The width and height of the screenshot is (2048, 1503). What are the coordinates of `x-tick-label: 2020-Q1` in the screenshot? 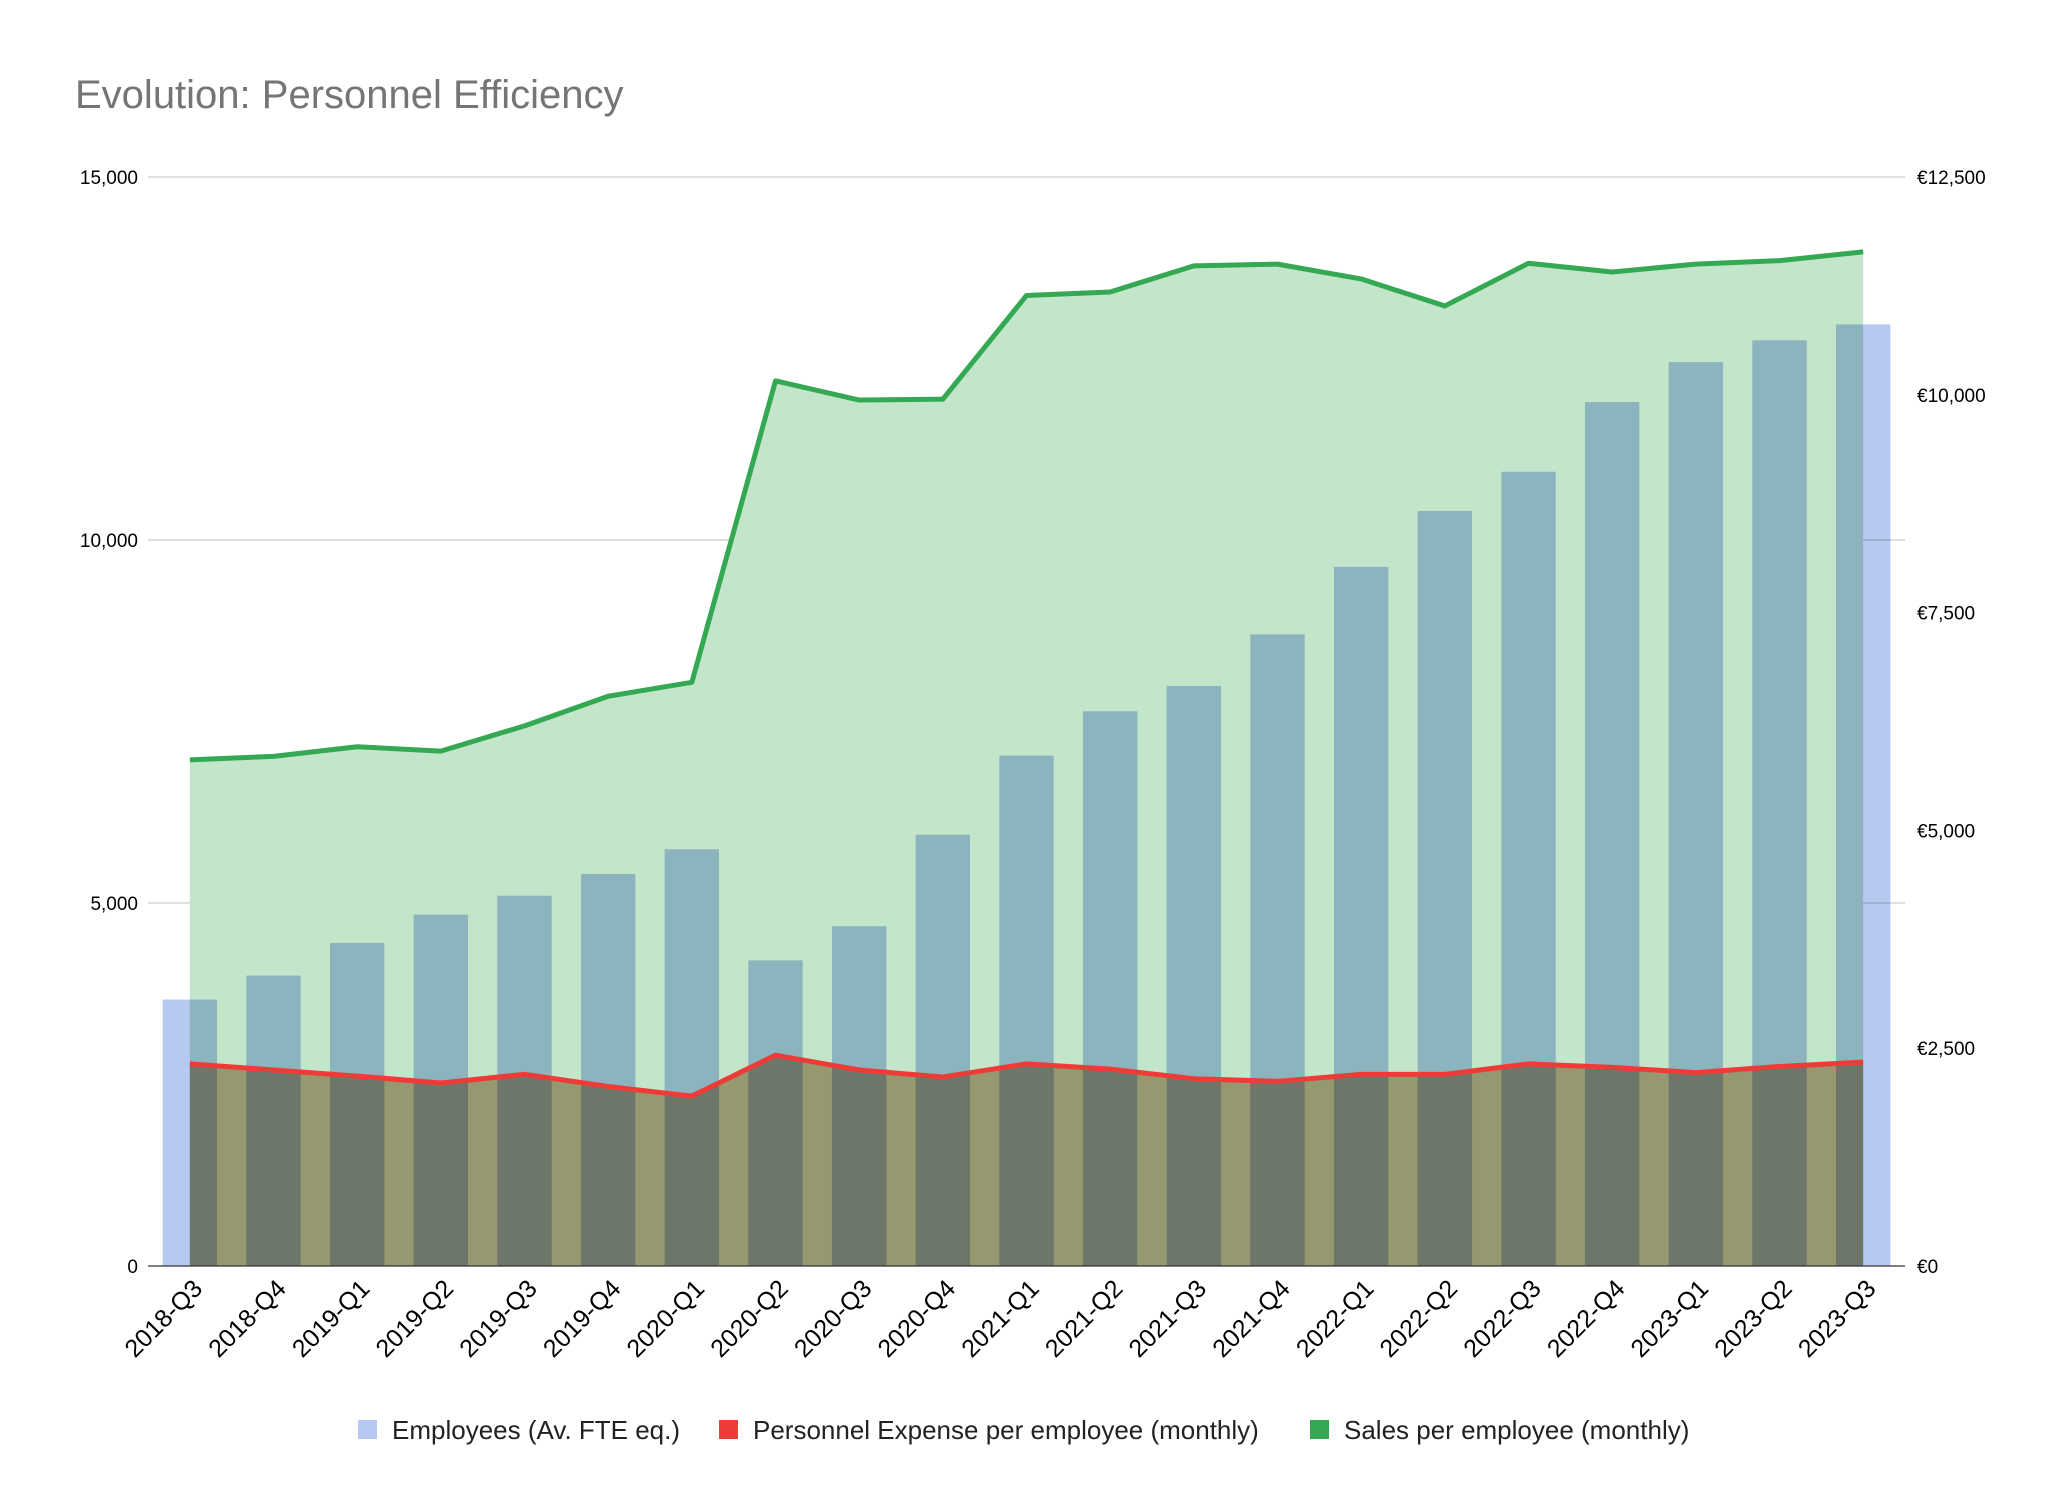 It's located at (665, 1318).